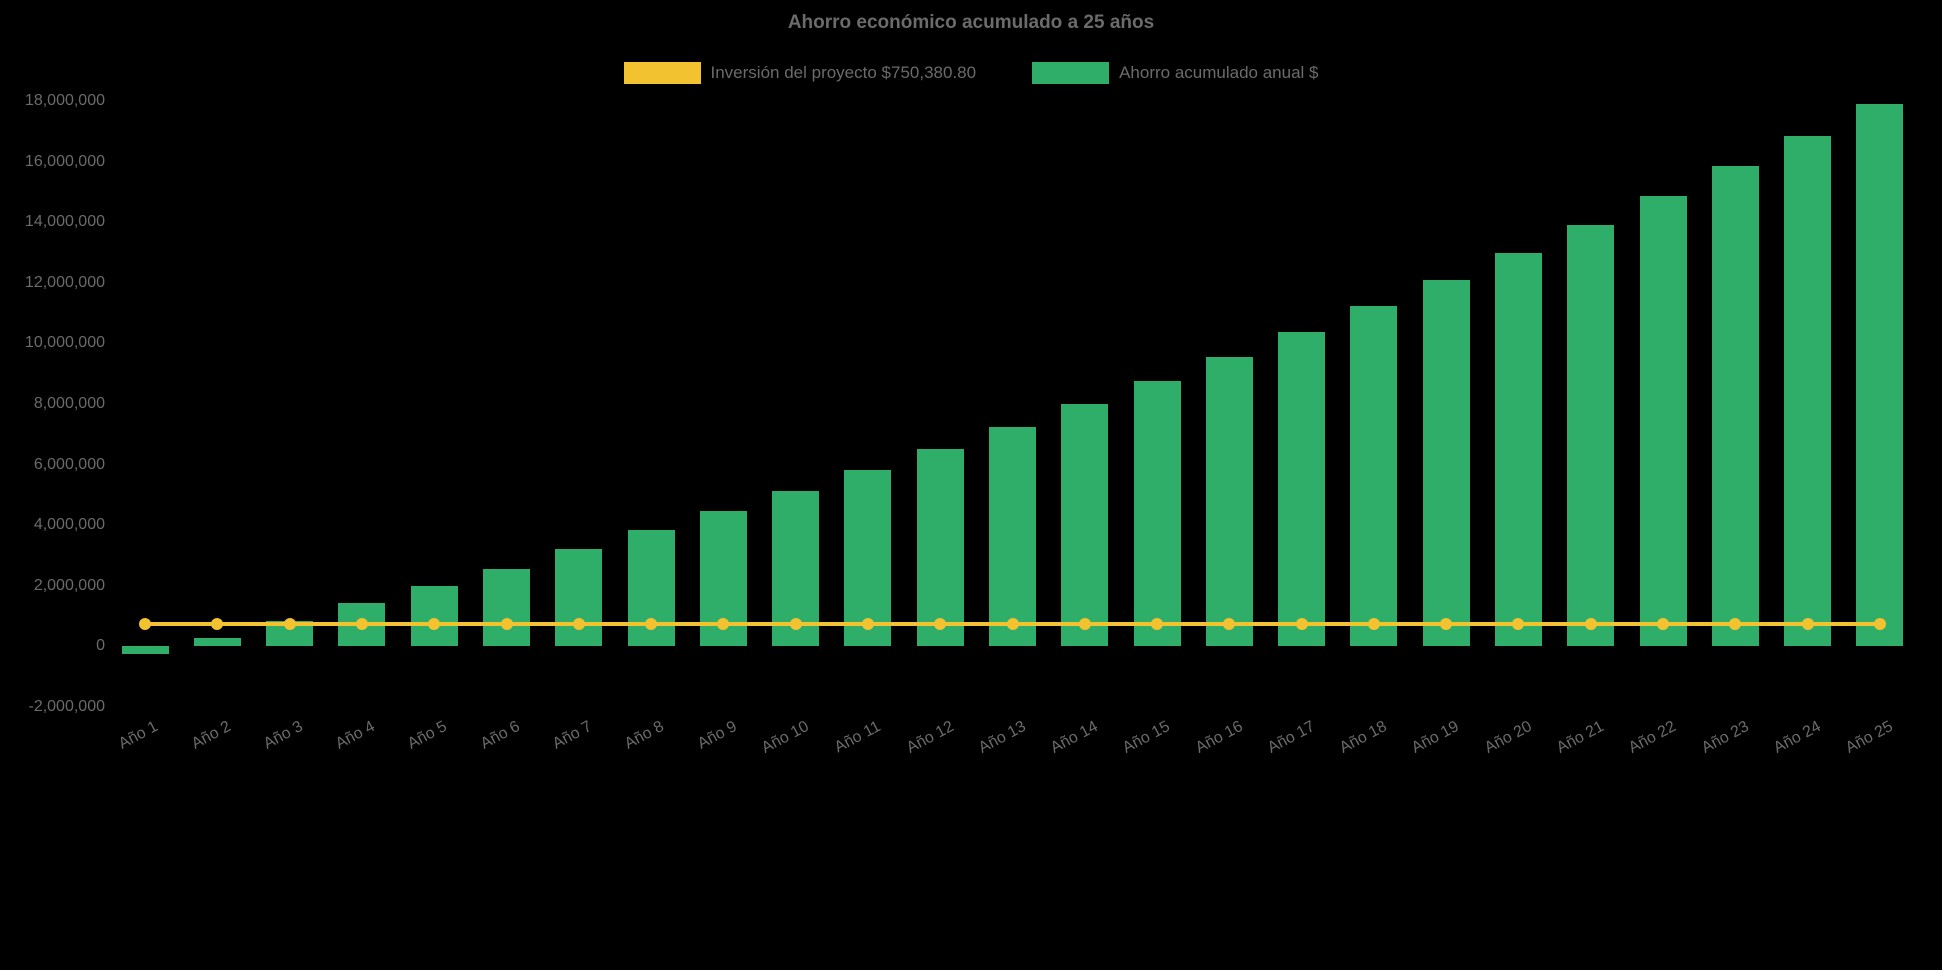 Image resolution: width=1942 pixels, height=970 pixels. I want to click on bar-año-2, so click(217, 642).